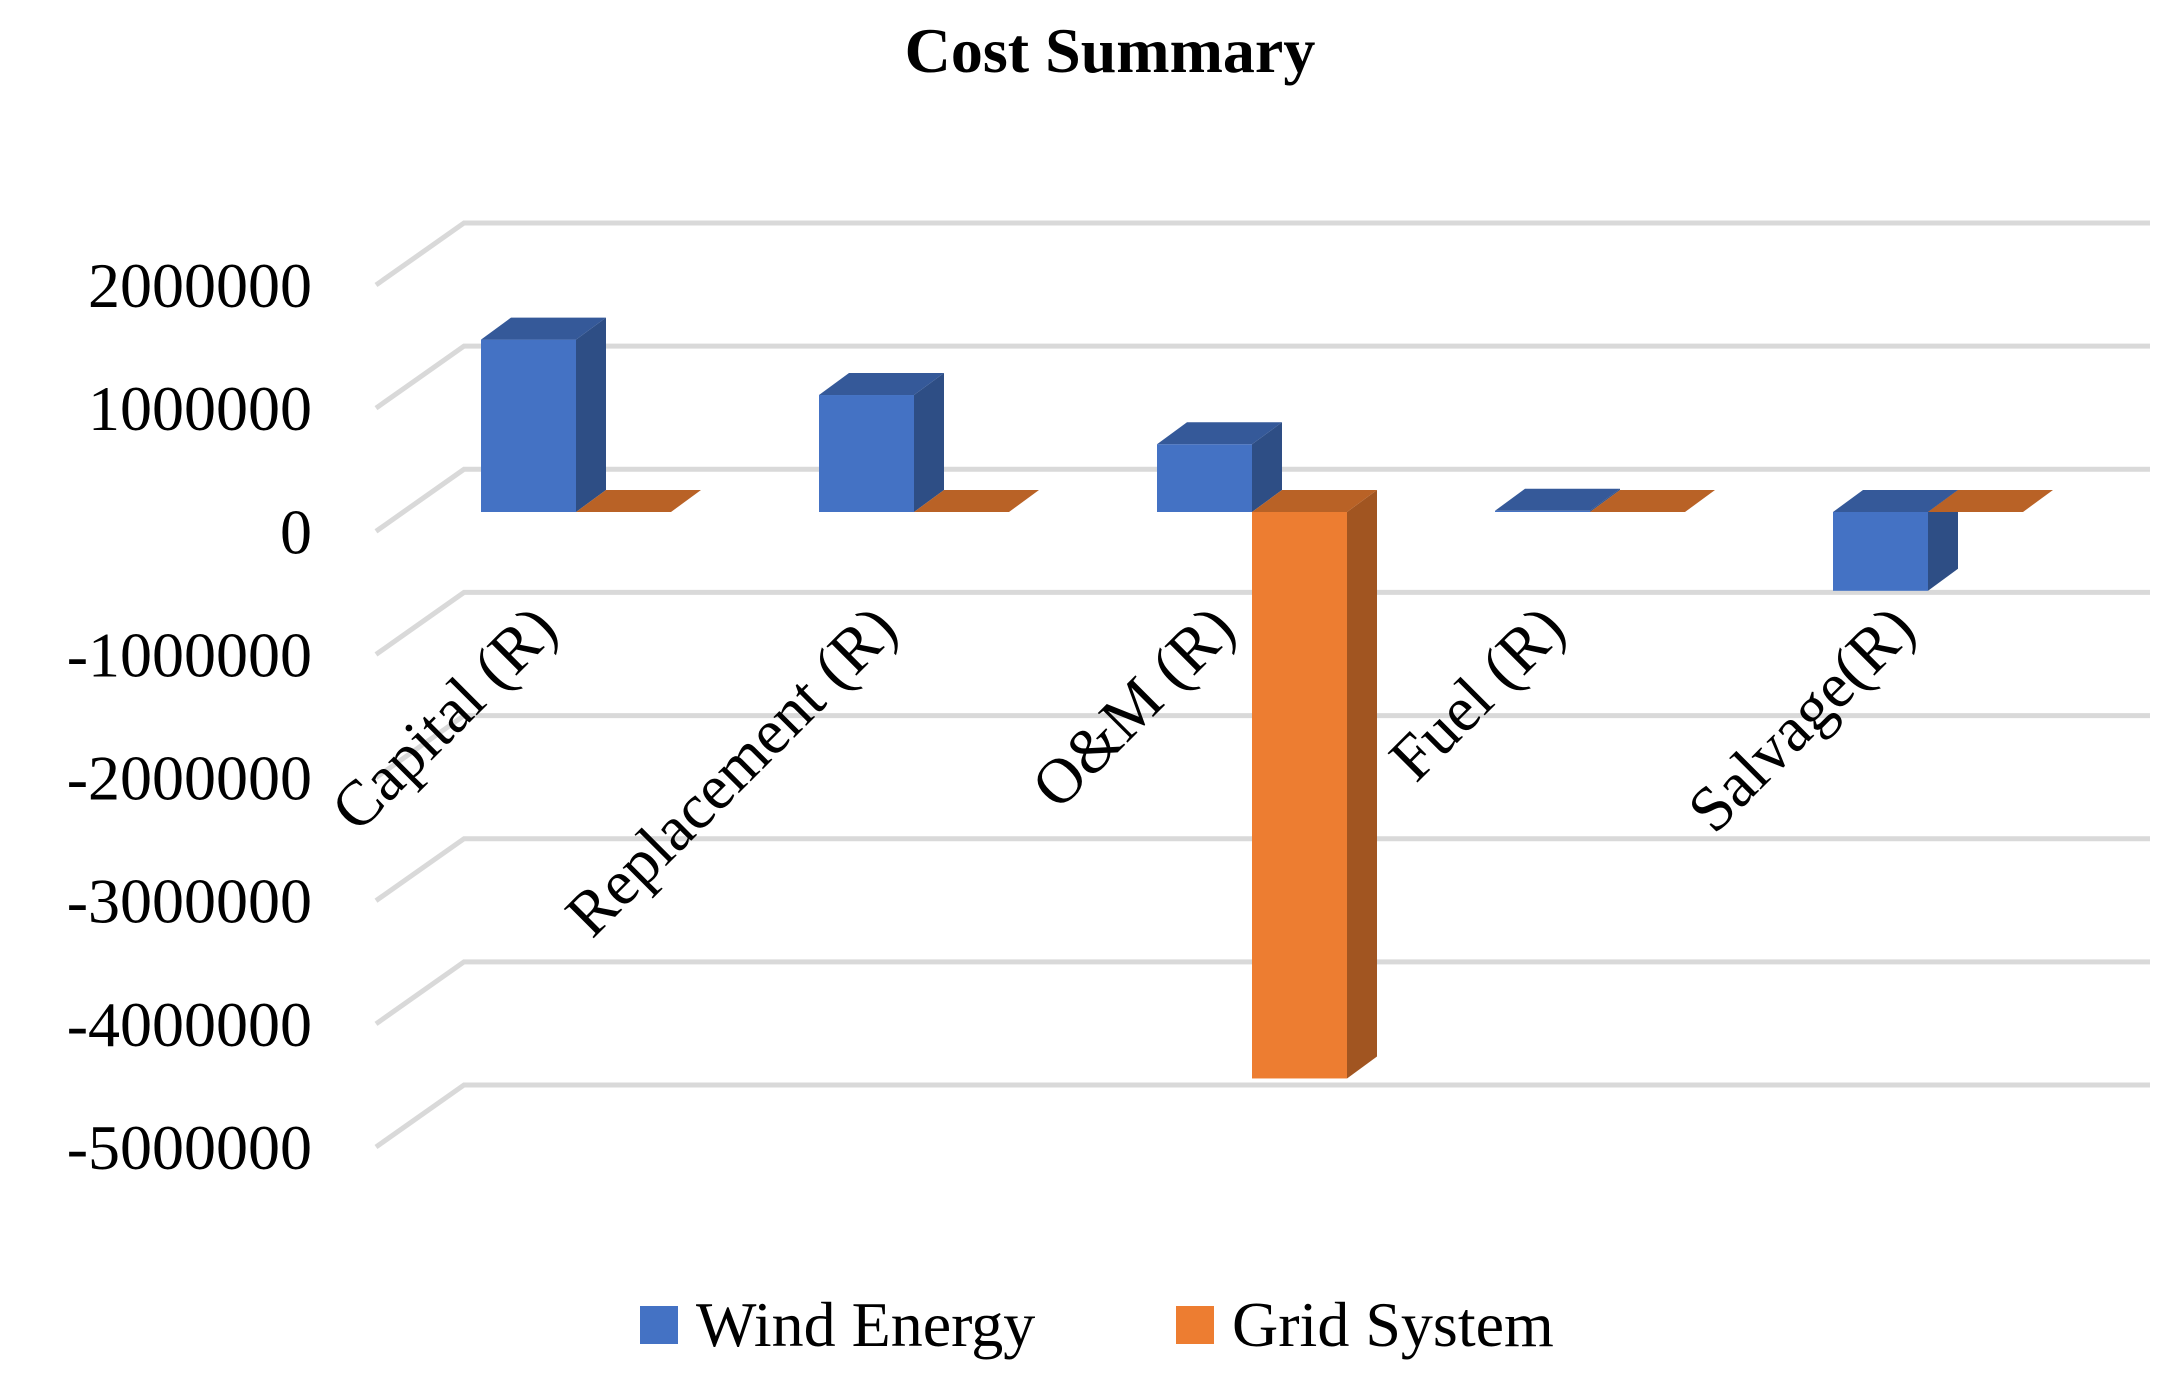 This screenshot has width=2180, height=1384. What do you see at coordinates (189, 1024) in the screenshot?
I see `y-tick-label: -4000000` at bounding box center [189, 1024].